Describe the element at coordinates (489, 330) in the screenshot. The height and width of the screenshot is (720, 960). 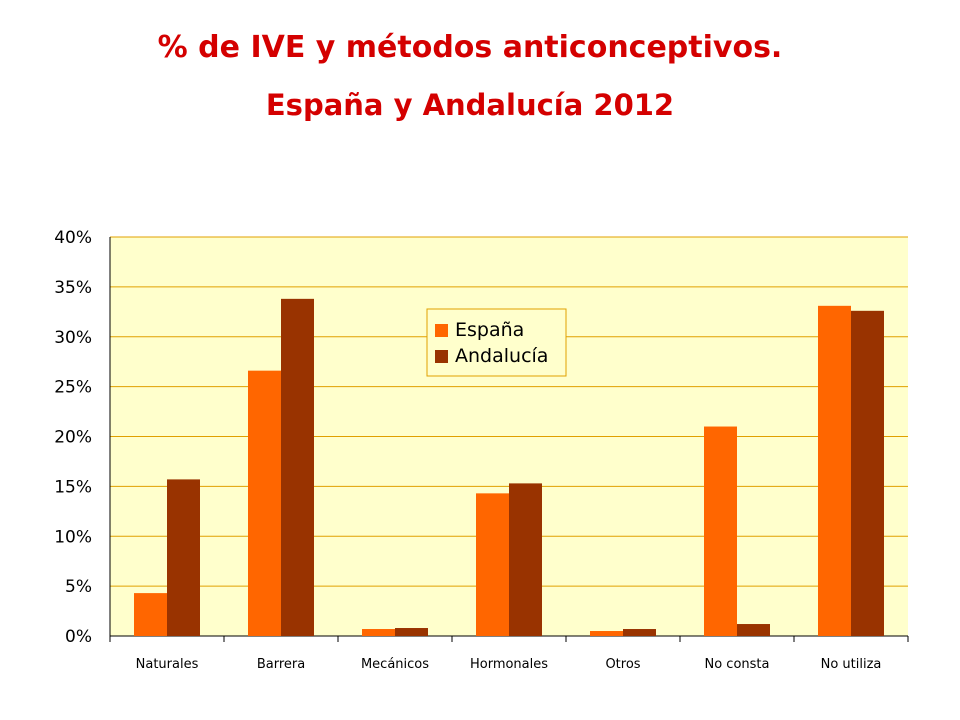
I see `legend-label: España` at that location.